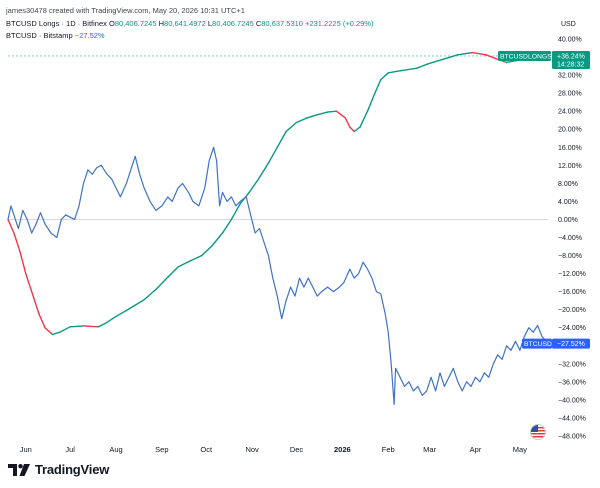 The height and width of the screenshot is (488, 600). Describe the element at coordinates (429, 449) in the screenshot. I see `x-tick-label: Mar` at that location.